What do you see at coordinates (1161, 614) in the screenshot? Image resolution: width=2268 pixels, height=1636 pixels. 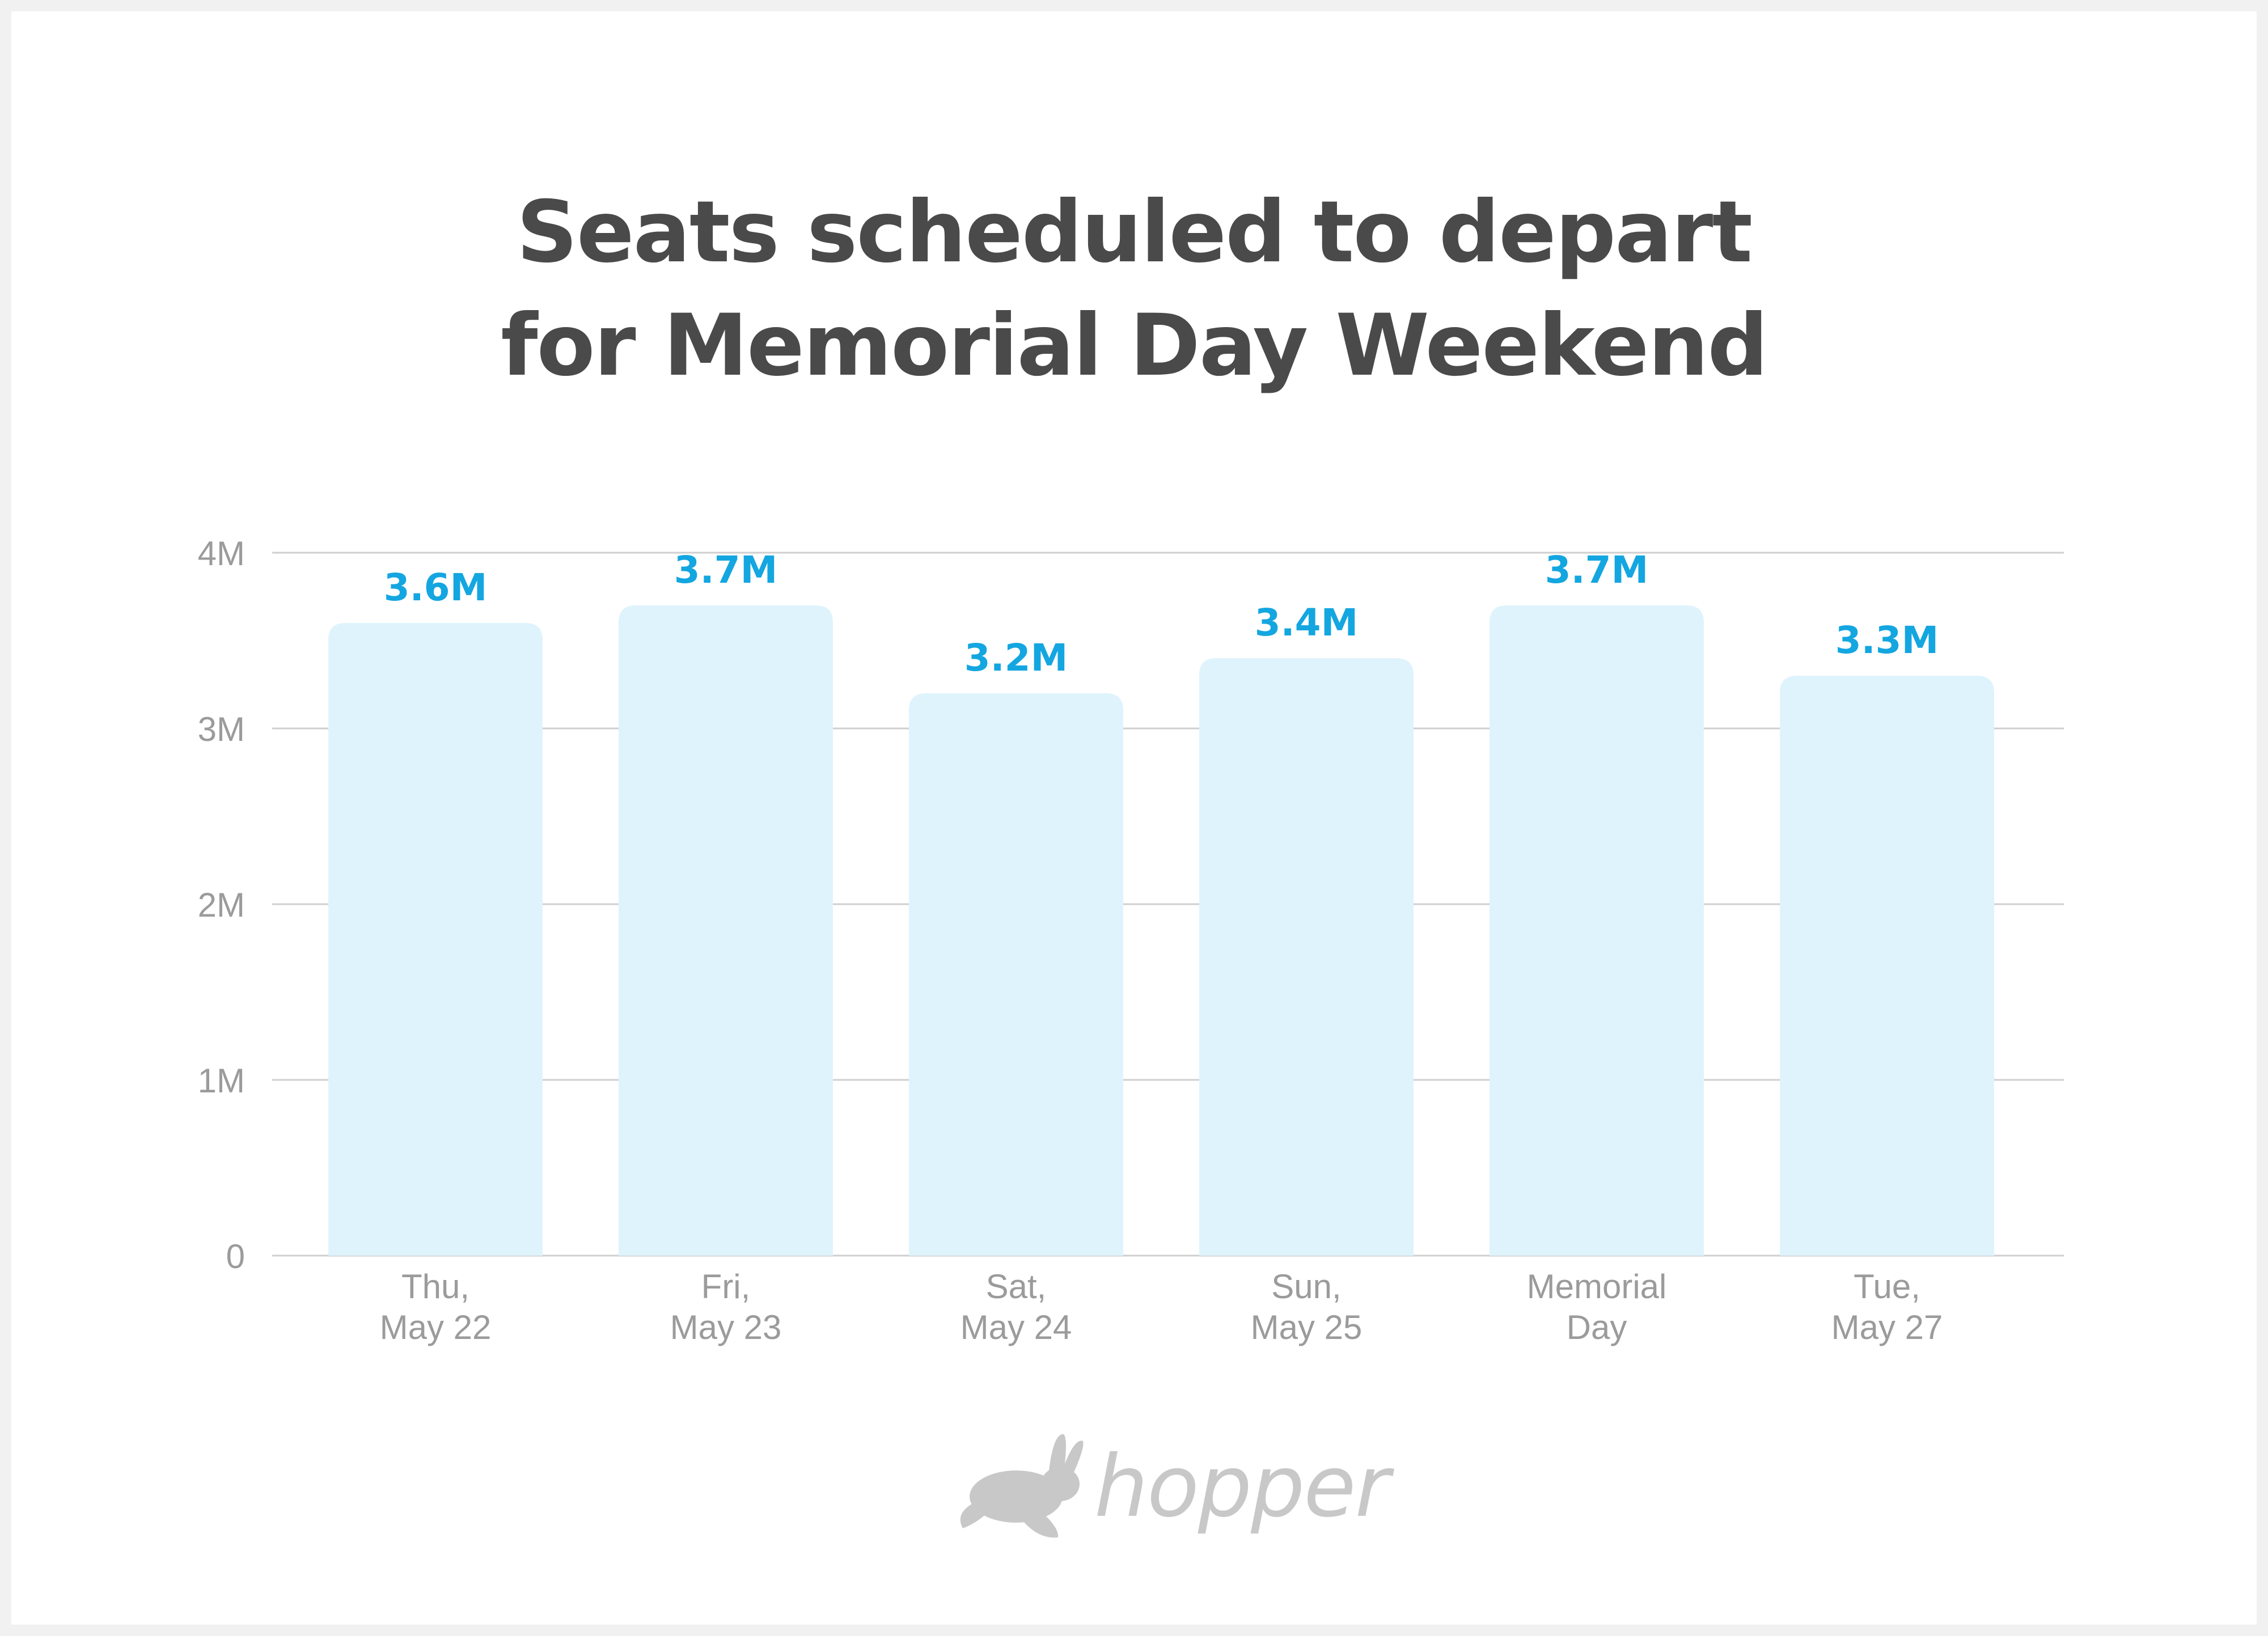 I see `data-labels: 3.6M 3.7M 3.2M 3.4M 3.7M 3.3M` at bounding box center [1161, 614].